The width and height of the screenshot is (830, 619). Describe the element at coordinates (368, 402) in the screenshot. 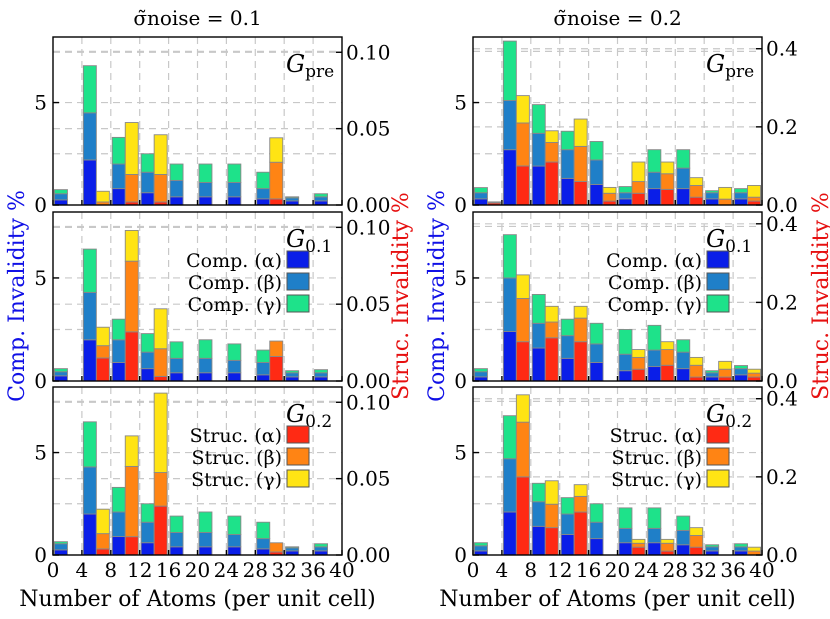

I see `tick-label-right: 0.10` at that location.